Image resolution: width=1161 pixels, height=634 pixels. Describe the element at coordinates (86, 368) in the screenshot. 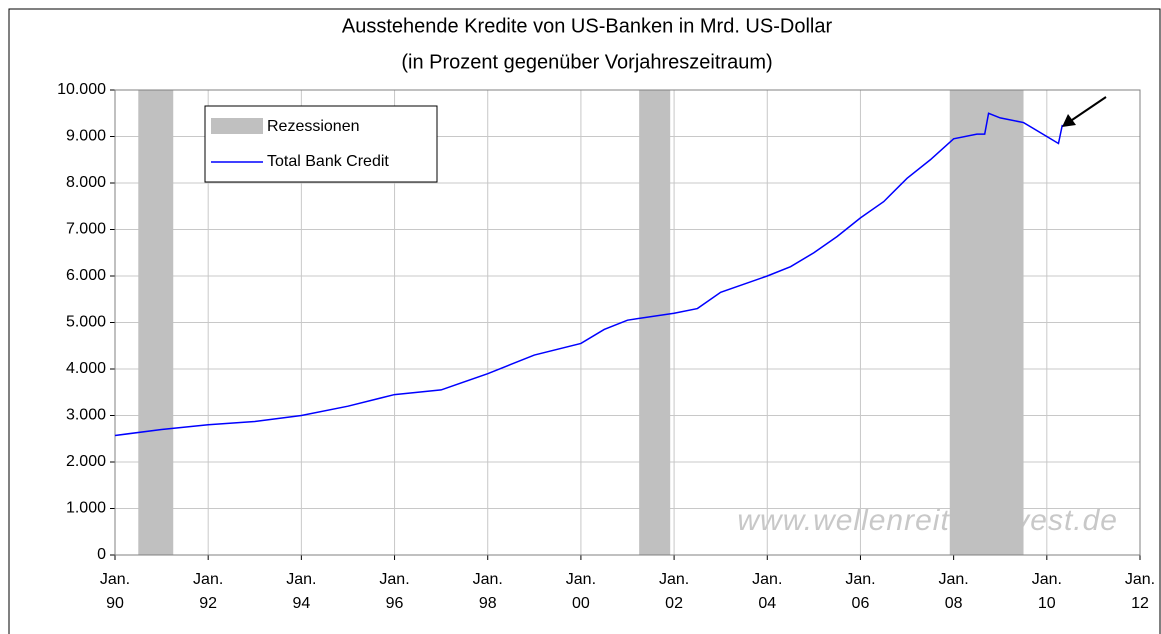

I see `y-tick-label: 4.000` at that location.